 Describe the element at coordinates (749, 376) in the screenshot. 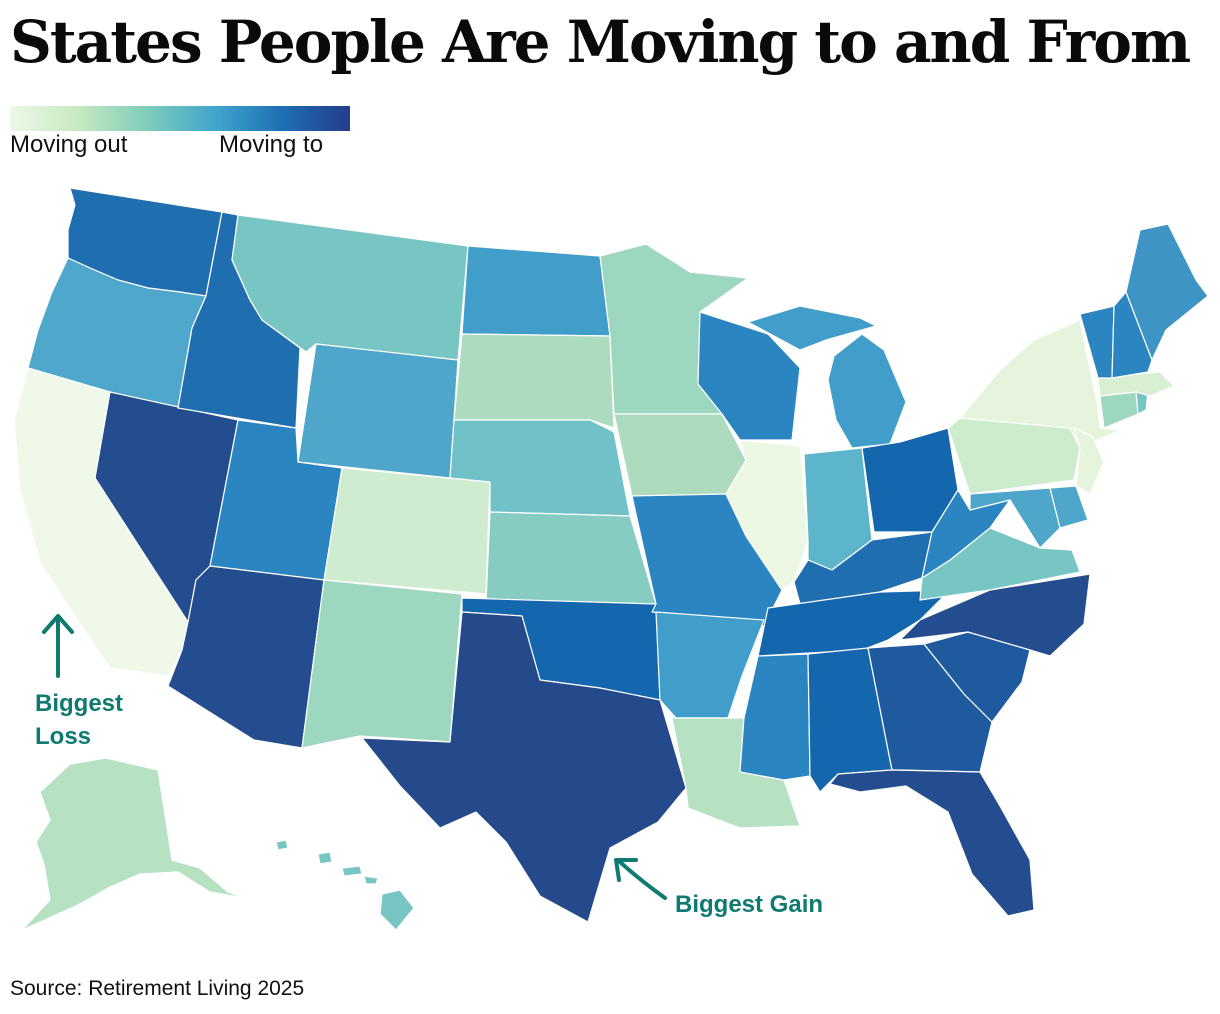

I see `state-wisconsin` at that location.